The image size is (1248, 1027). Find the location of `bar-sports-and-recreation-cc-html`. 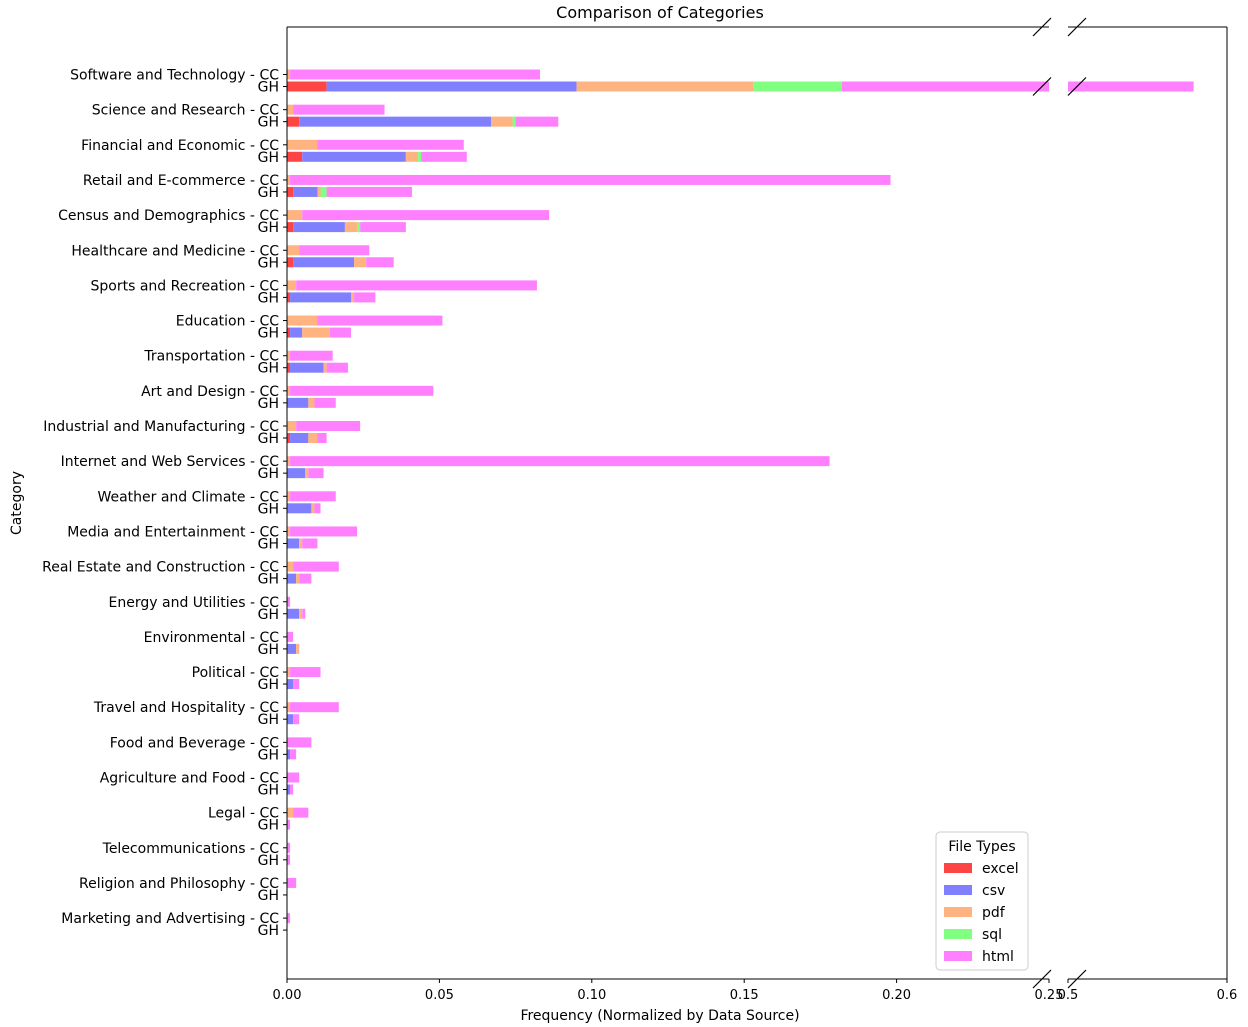

bar-sports-and-recreation-cc-html is located at coordinates (416, 285).